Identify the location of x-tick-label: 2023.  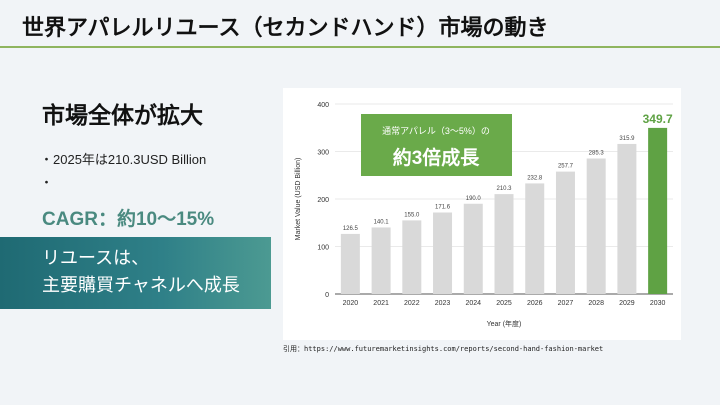
(443, 303).